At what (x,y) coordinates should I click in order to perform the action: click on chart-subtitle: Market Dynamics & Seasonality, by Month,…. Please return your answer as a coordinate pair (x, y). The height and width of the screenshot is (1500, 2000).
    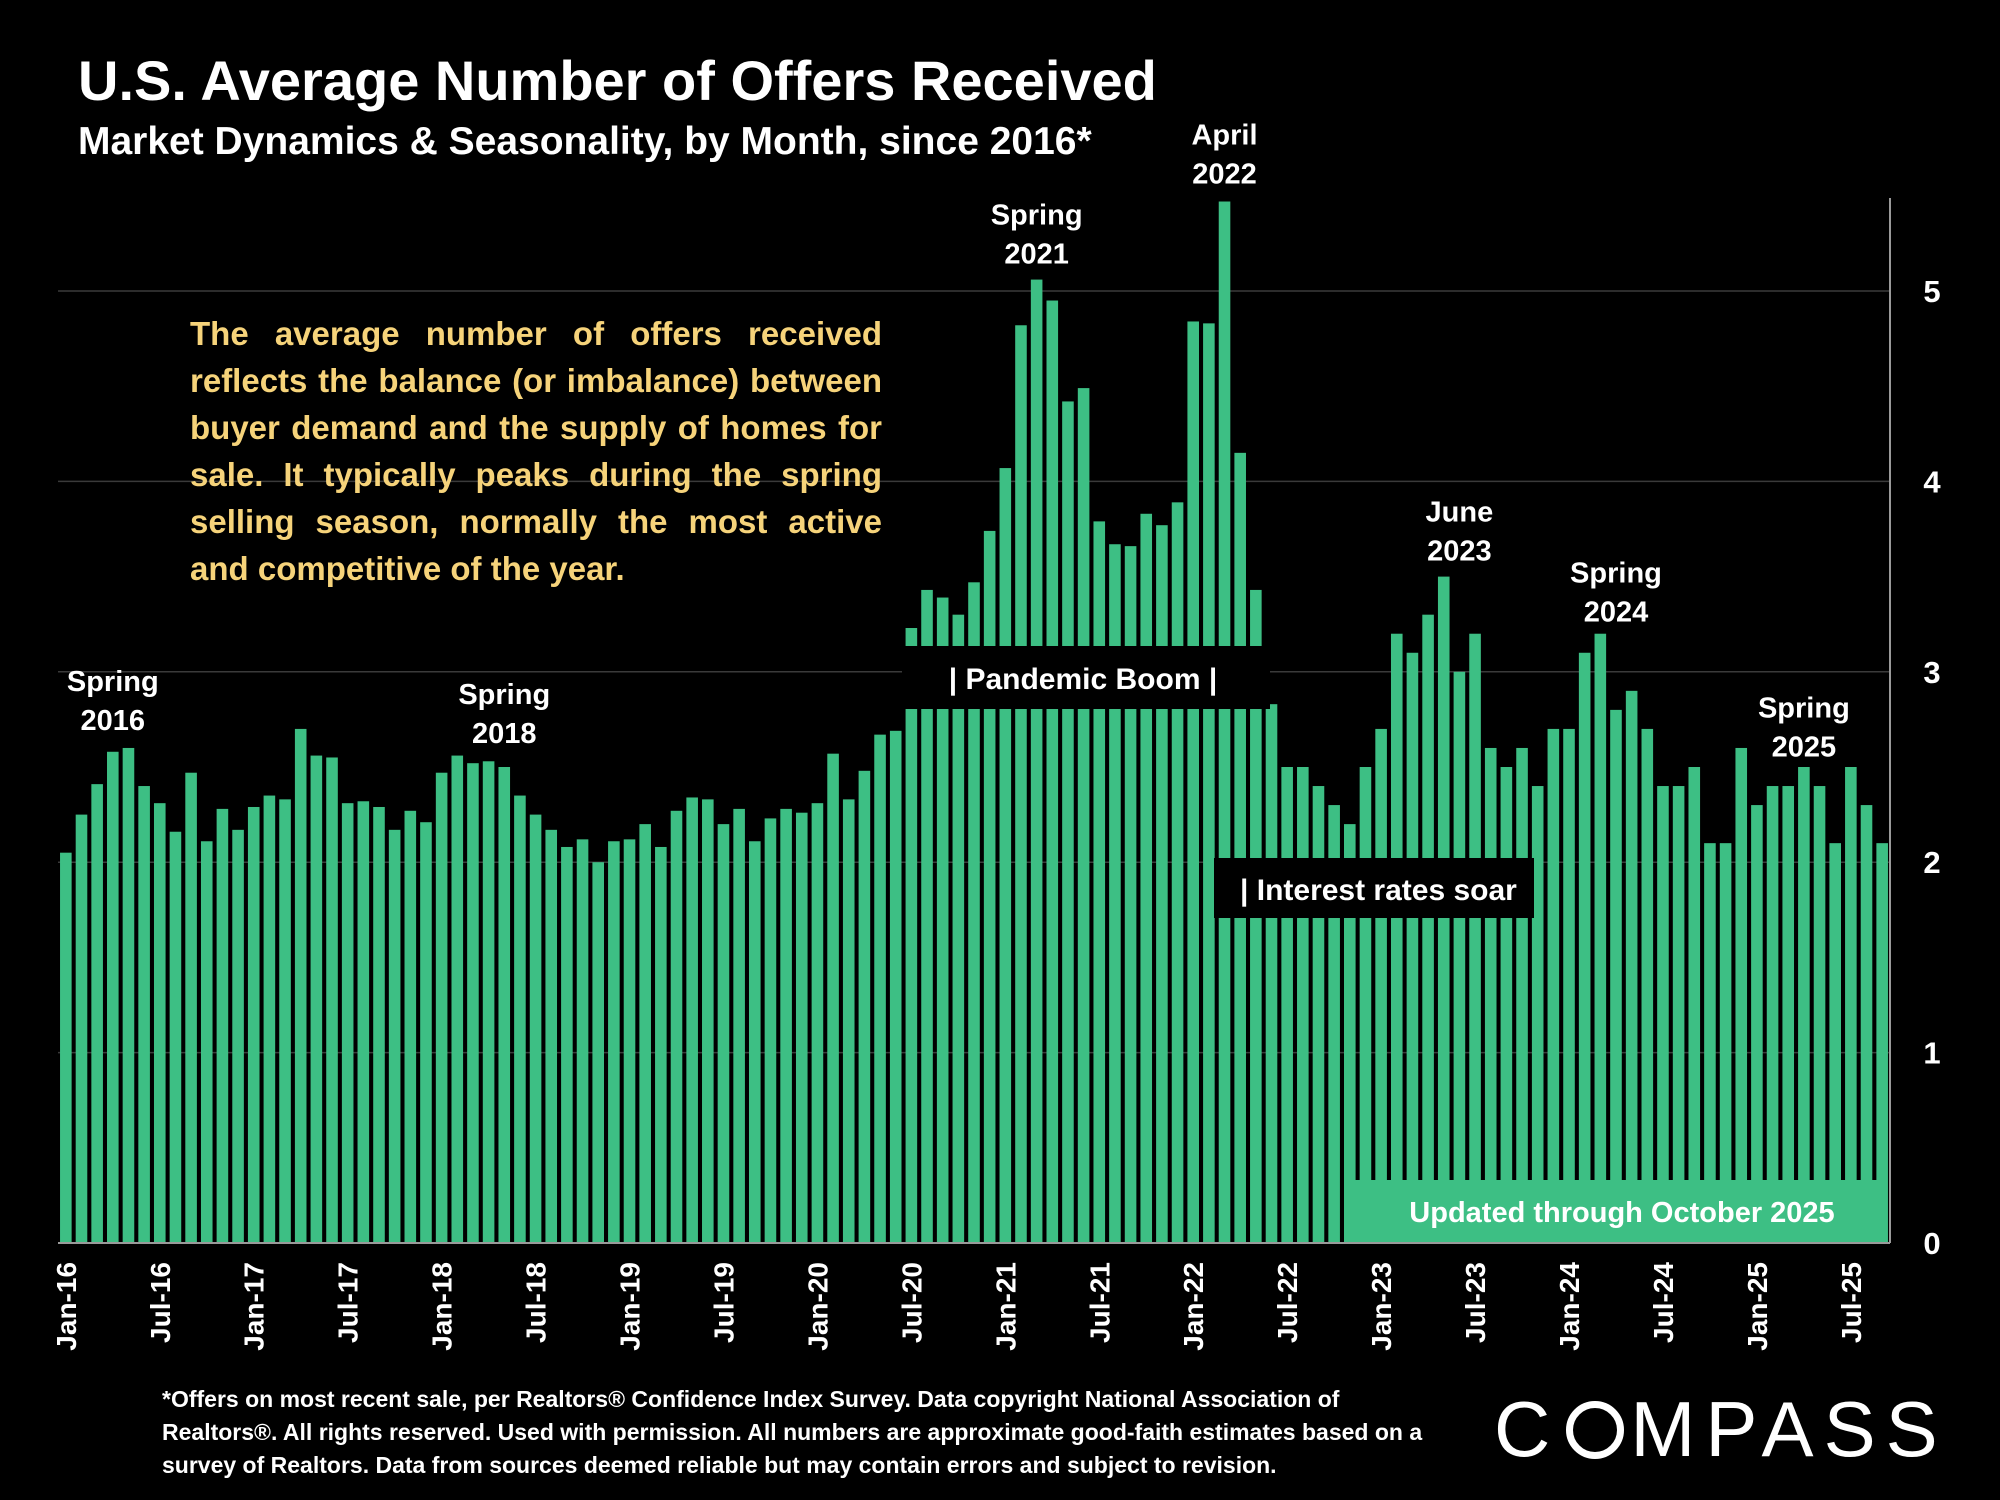
    Looking at the image, I should click on (585, 141).